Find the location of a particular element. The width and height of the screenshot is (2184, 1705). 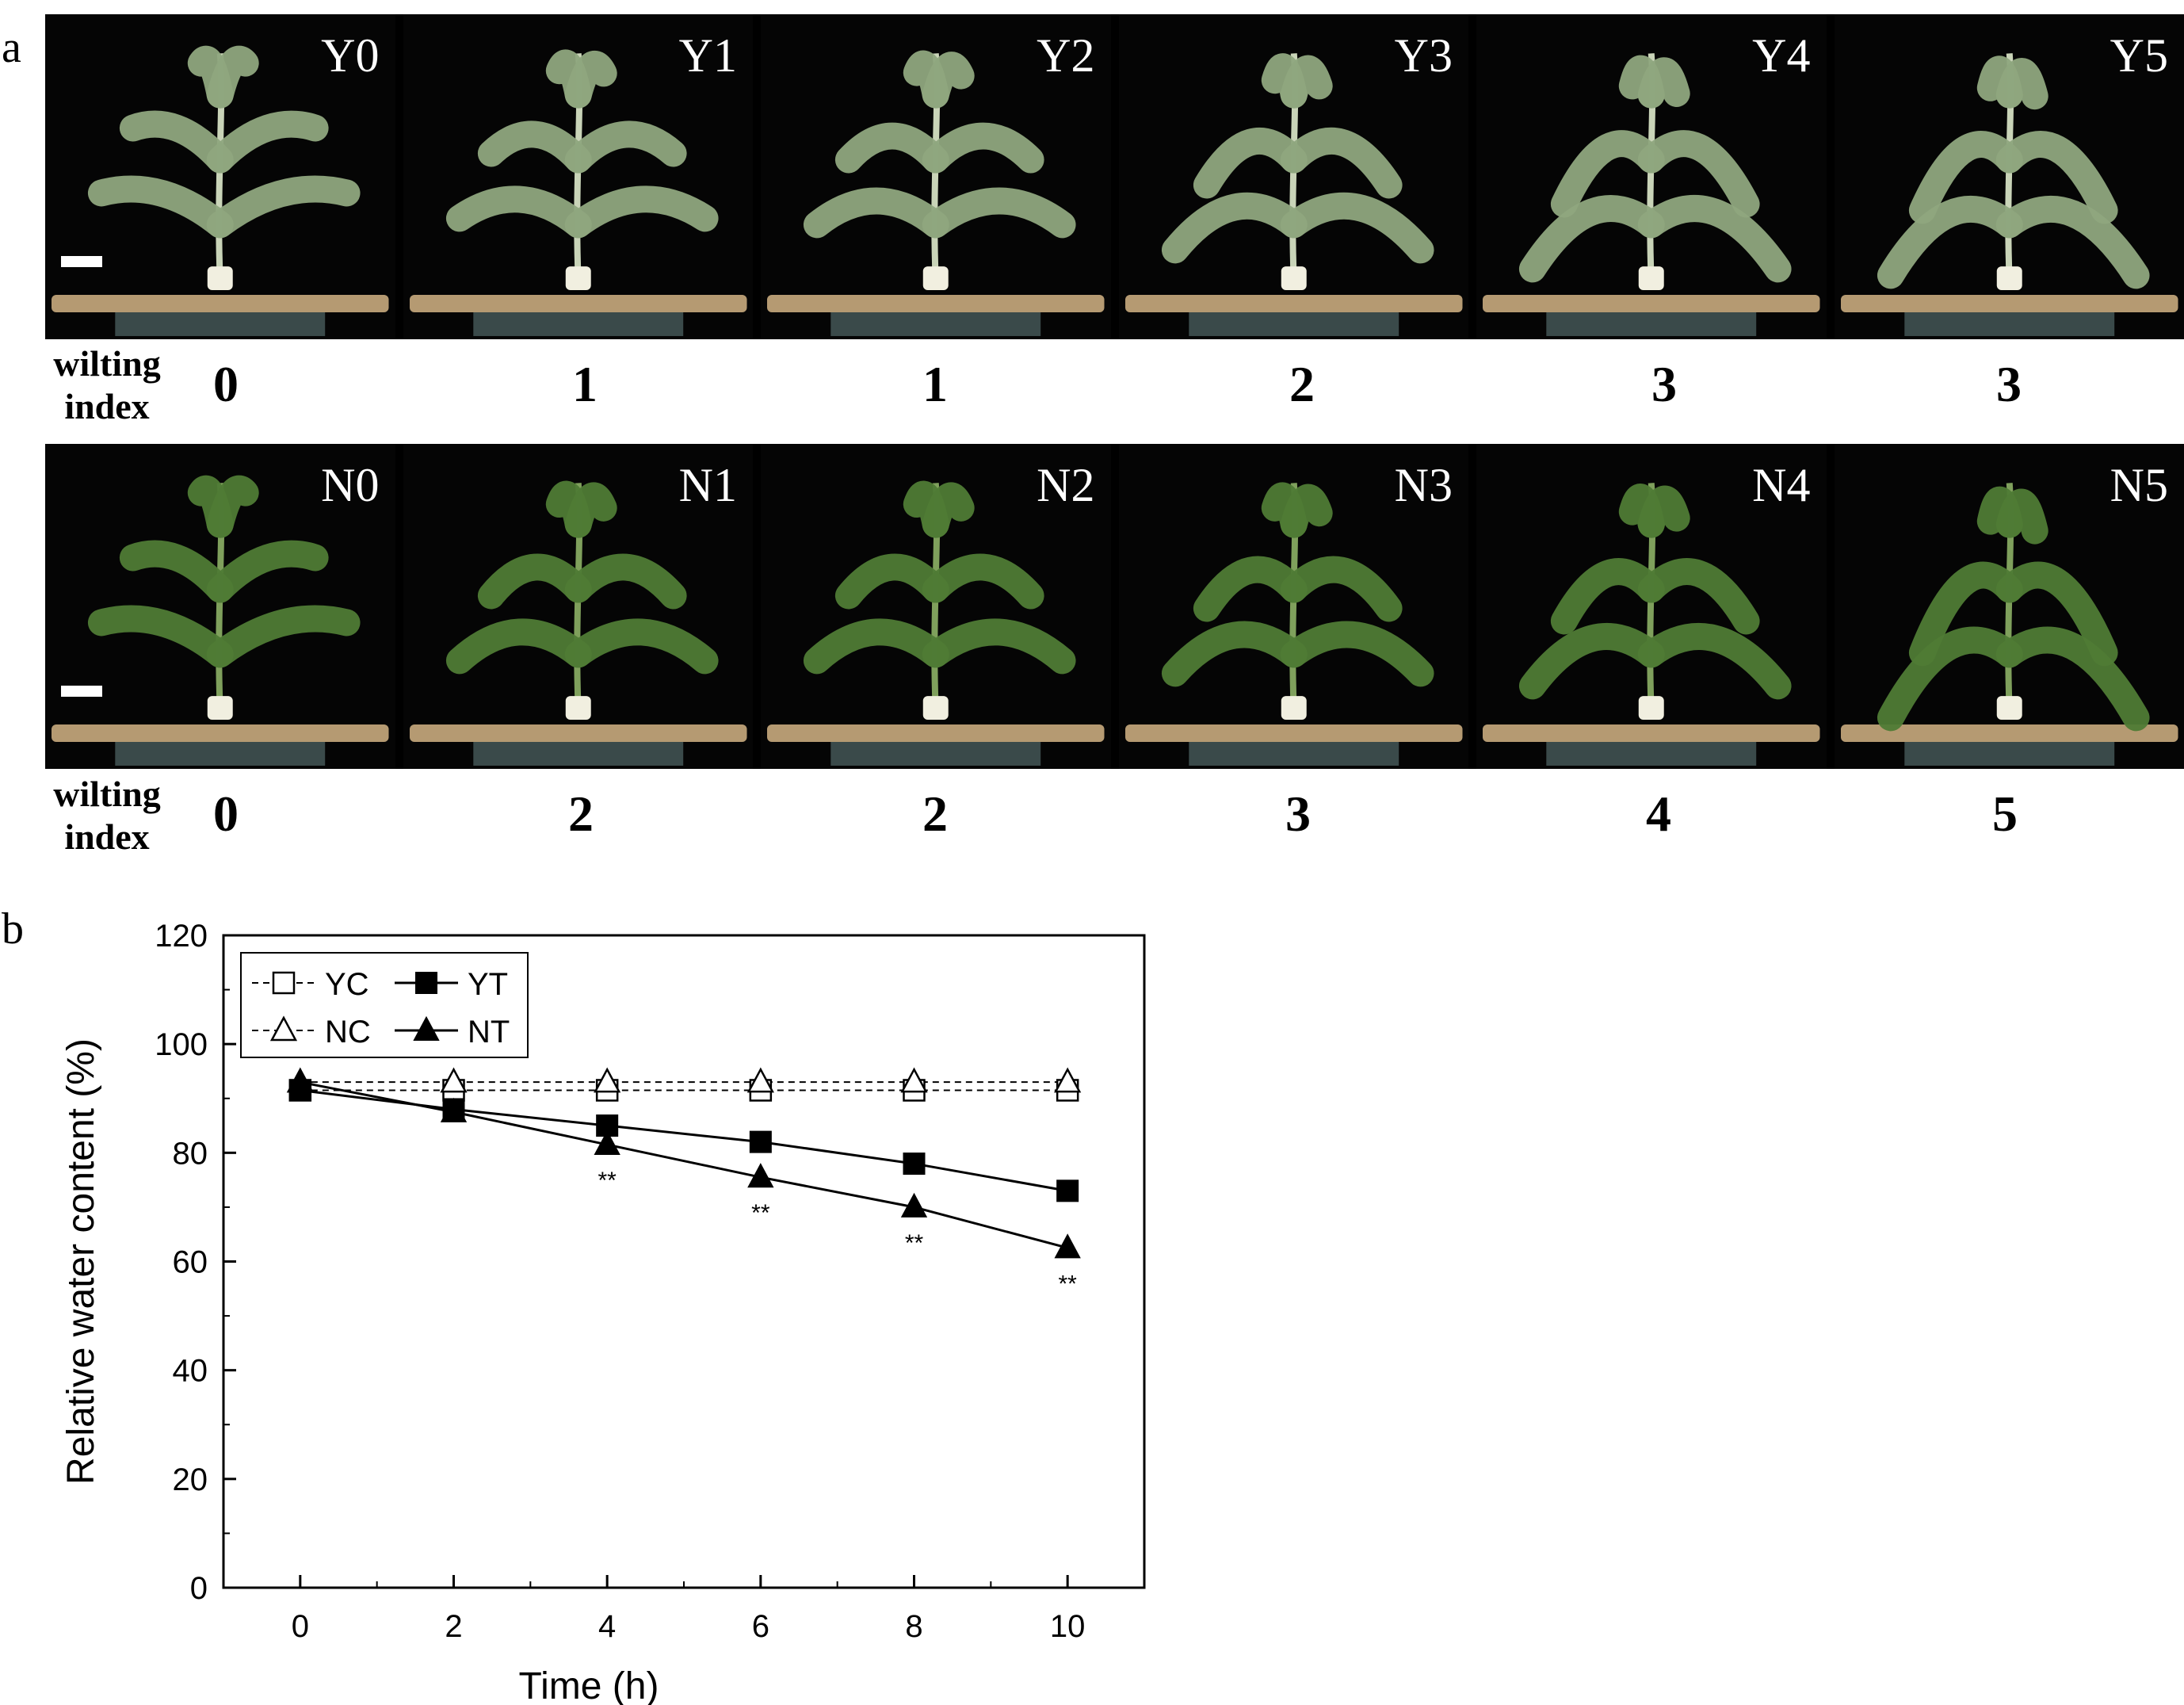

legend-label: NC is located at coordinates (348, 1032).